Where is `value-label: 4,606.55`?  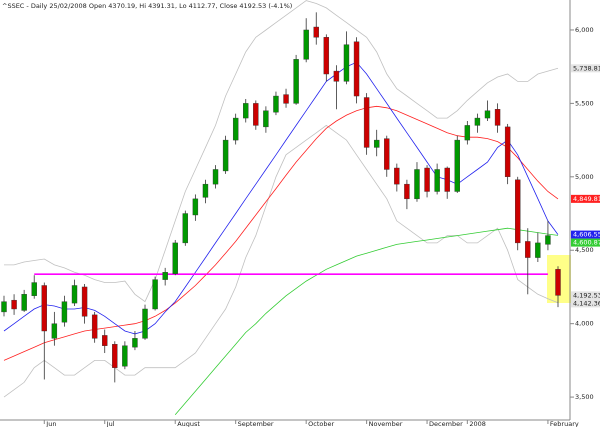 value-label: 4,606.55 is located at coordinates (586, 235).